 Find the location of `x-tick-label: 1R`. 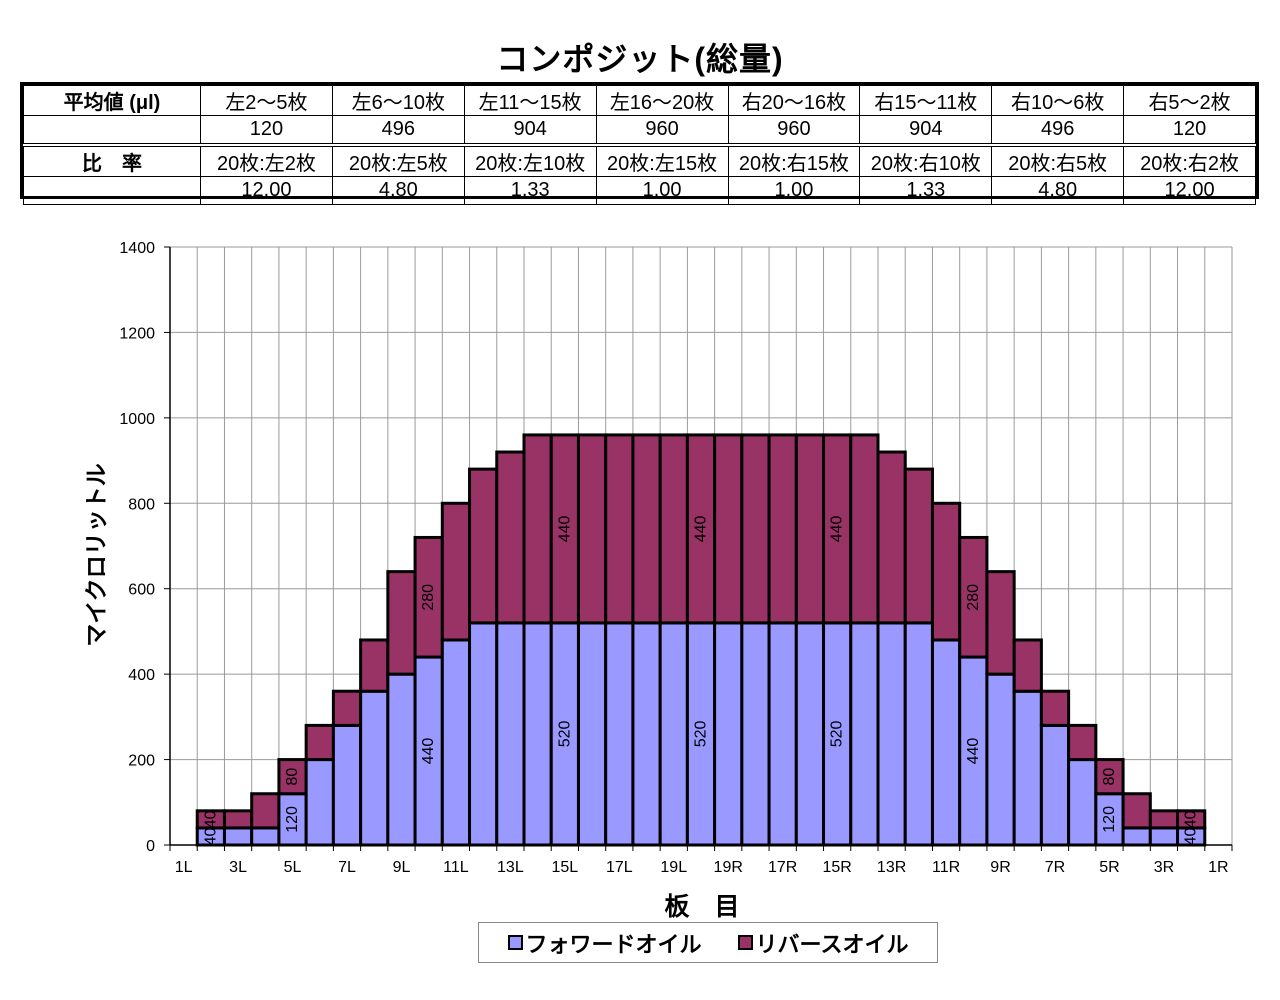

x-tick-label: 1R is located at coordinates (1218, 867).